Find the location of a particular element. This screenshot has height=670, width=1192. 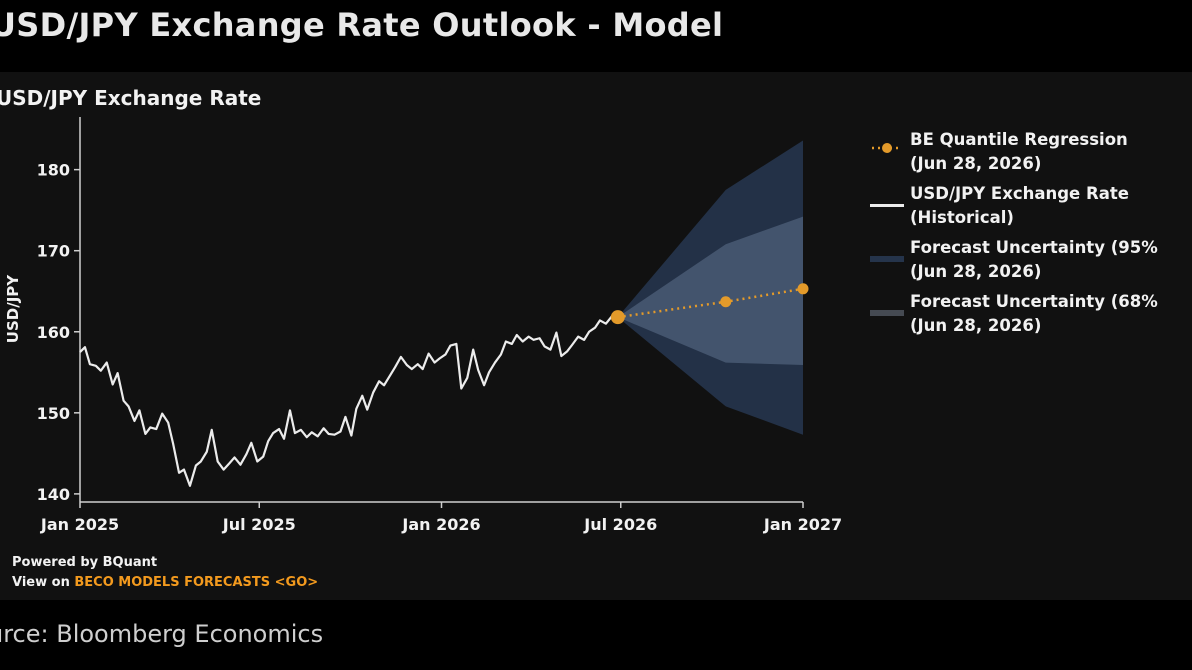

x-tick-label: Jul 2026 is located at coordinates (620, 524).